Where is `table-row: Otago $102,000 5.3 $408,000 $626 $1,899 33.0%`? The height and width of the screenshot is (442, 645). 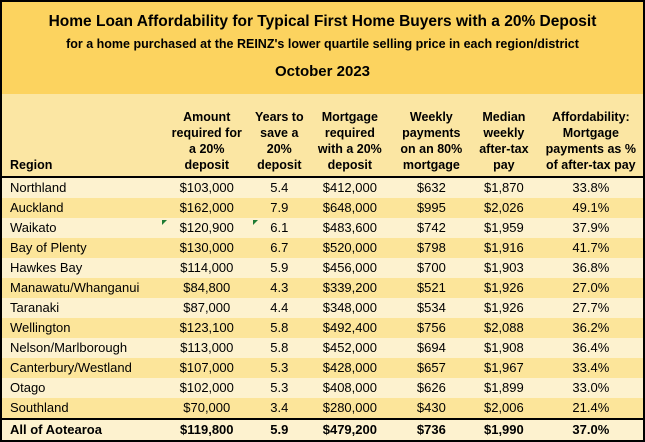
table-row: Otago $102,000 5.3 $408,000 $626 $1,899 33.0% is located at coordinates (322, 388).